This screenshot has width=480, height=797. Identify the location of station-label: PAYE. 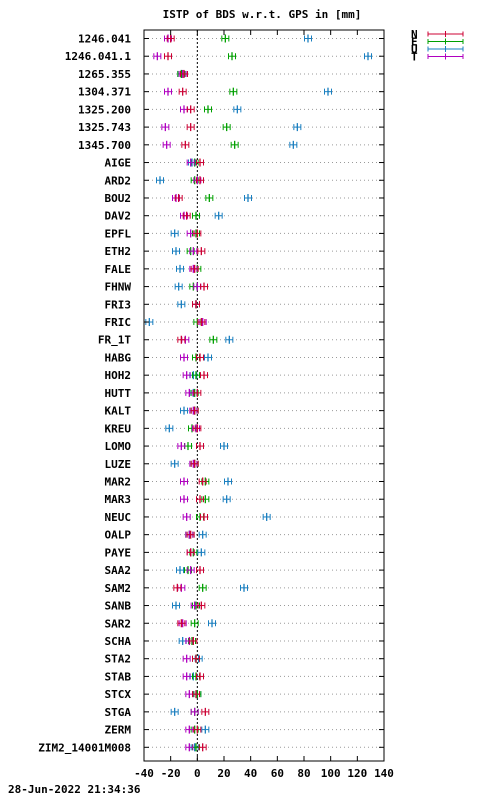
(118, 552).